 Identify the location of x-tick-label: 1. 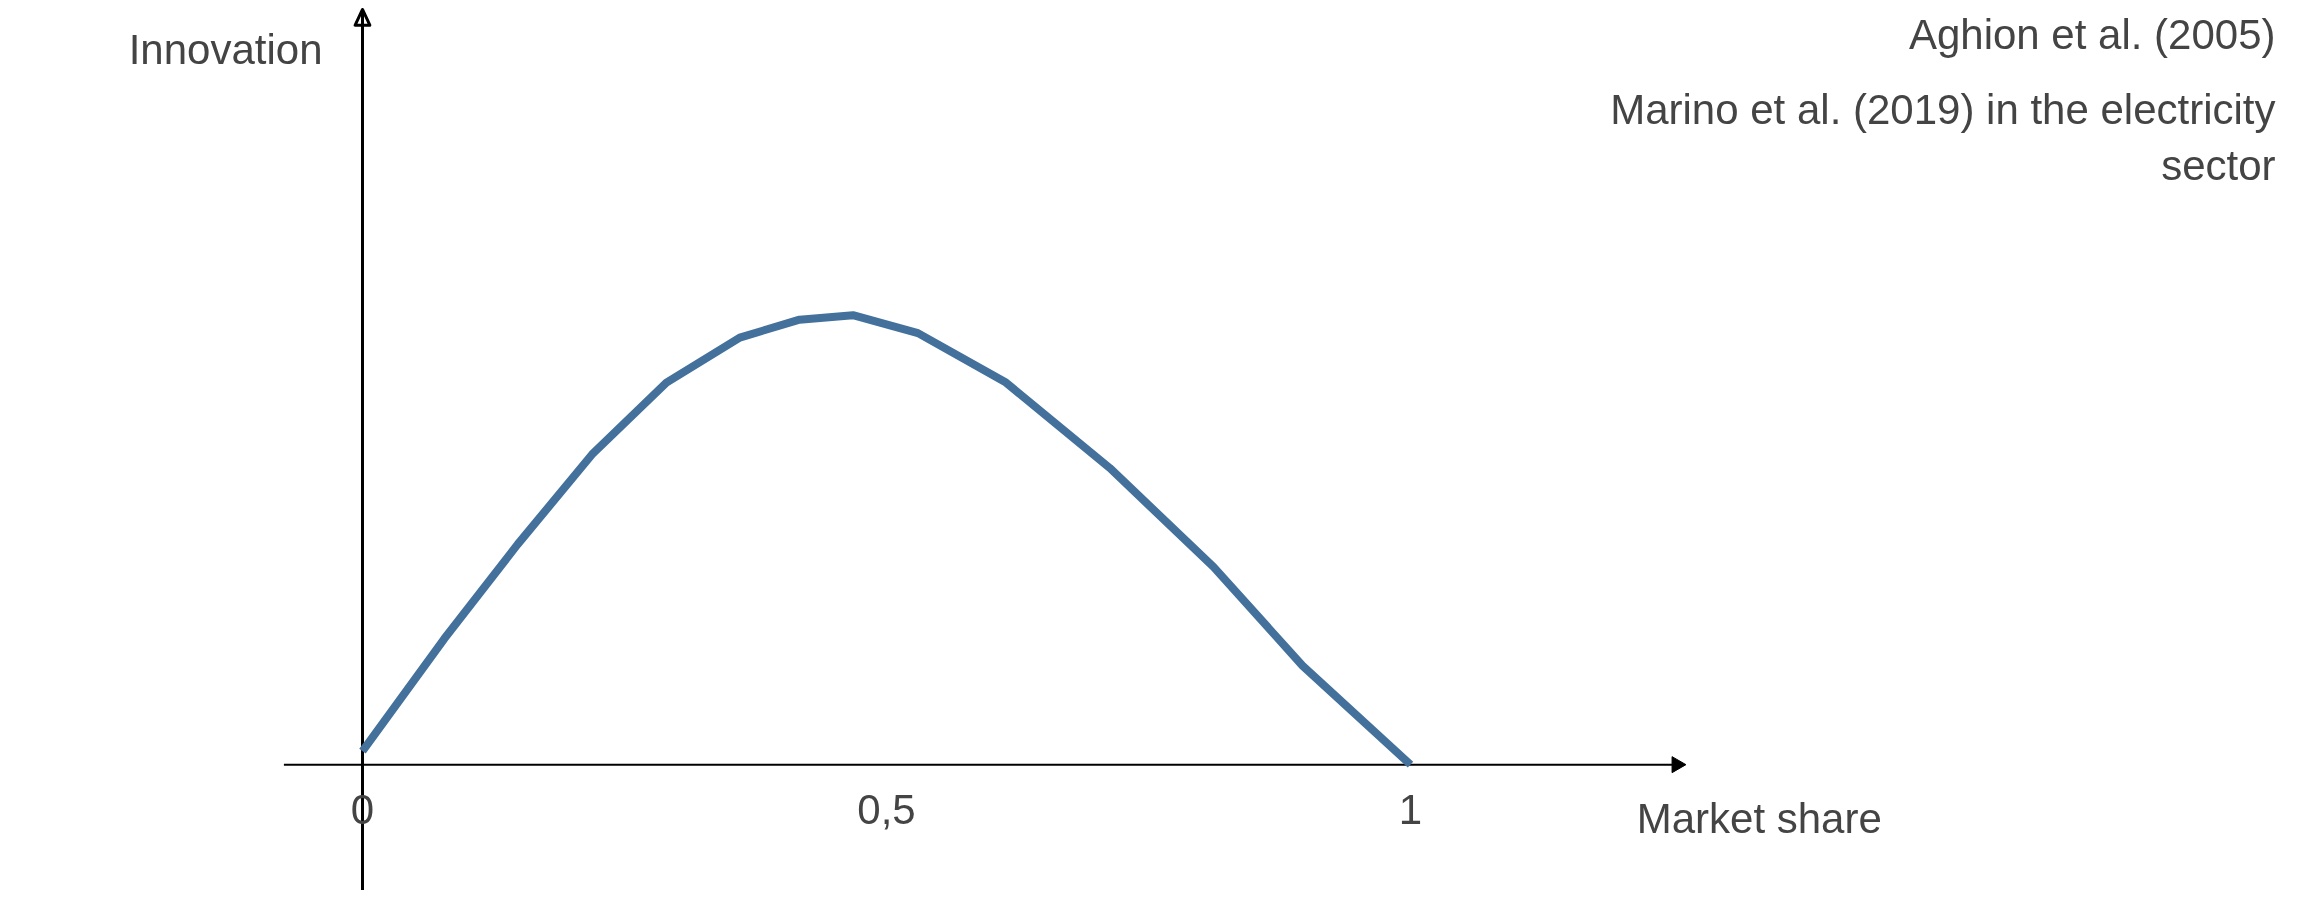
(1410, 809).